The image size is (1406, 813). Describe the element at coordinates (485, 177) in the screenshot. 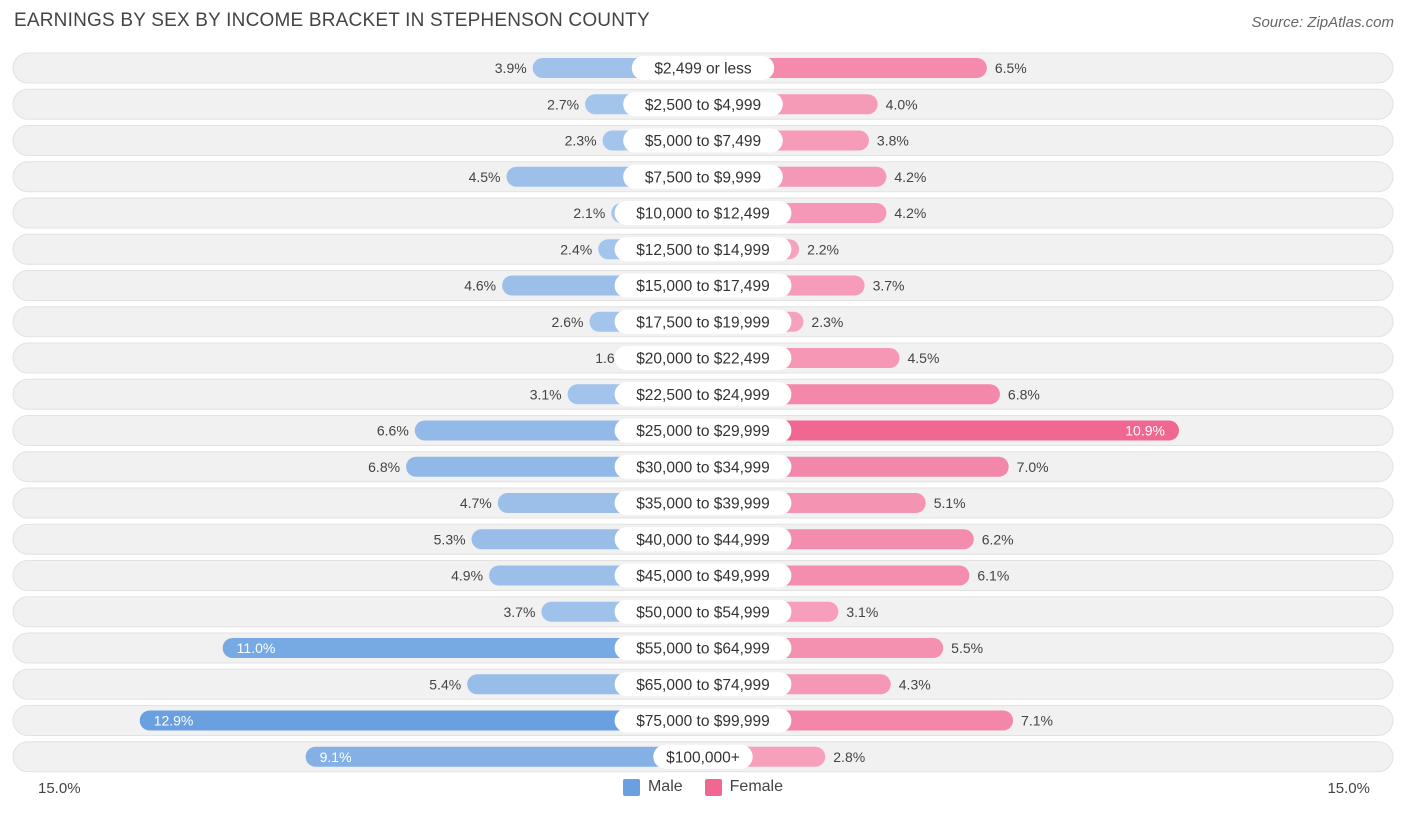

I see `male-value-label: 4.5%` at that location.